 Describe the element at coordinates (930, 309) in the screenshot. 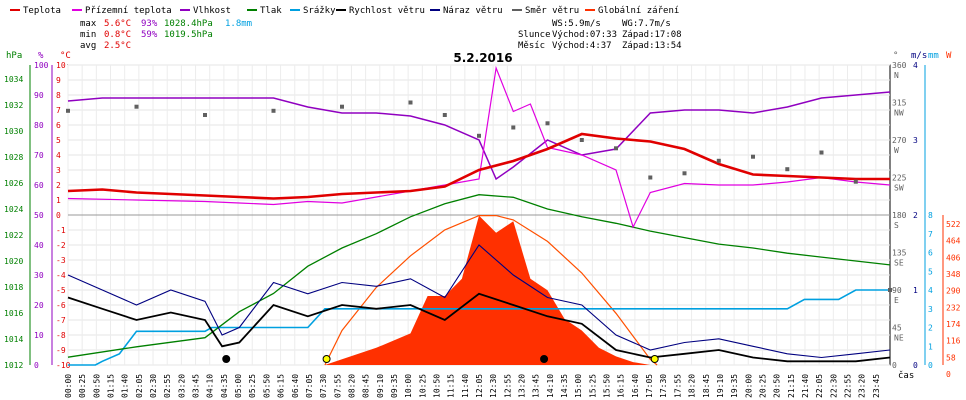

I see `mm-tick-label: 3` at that location.